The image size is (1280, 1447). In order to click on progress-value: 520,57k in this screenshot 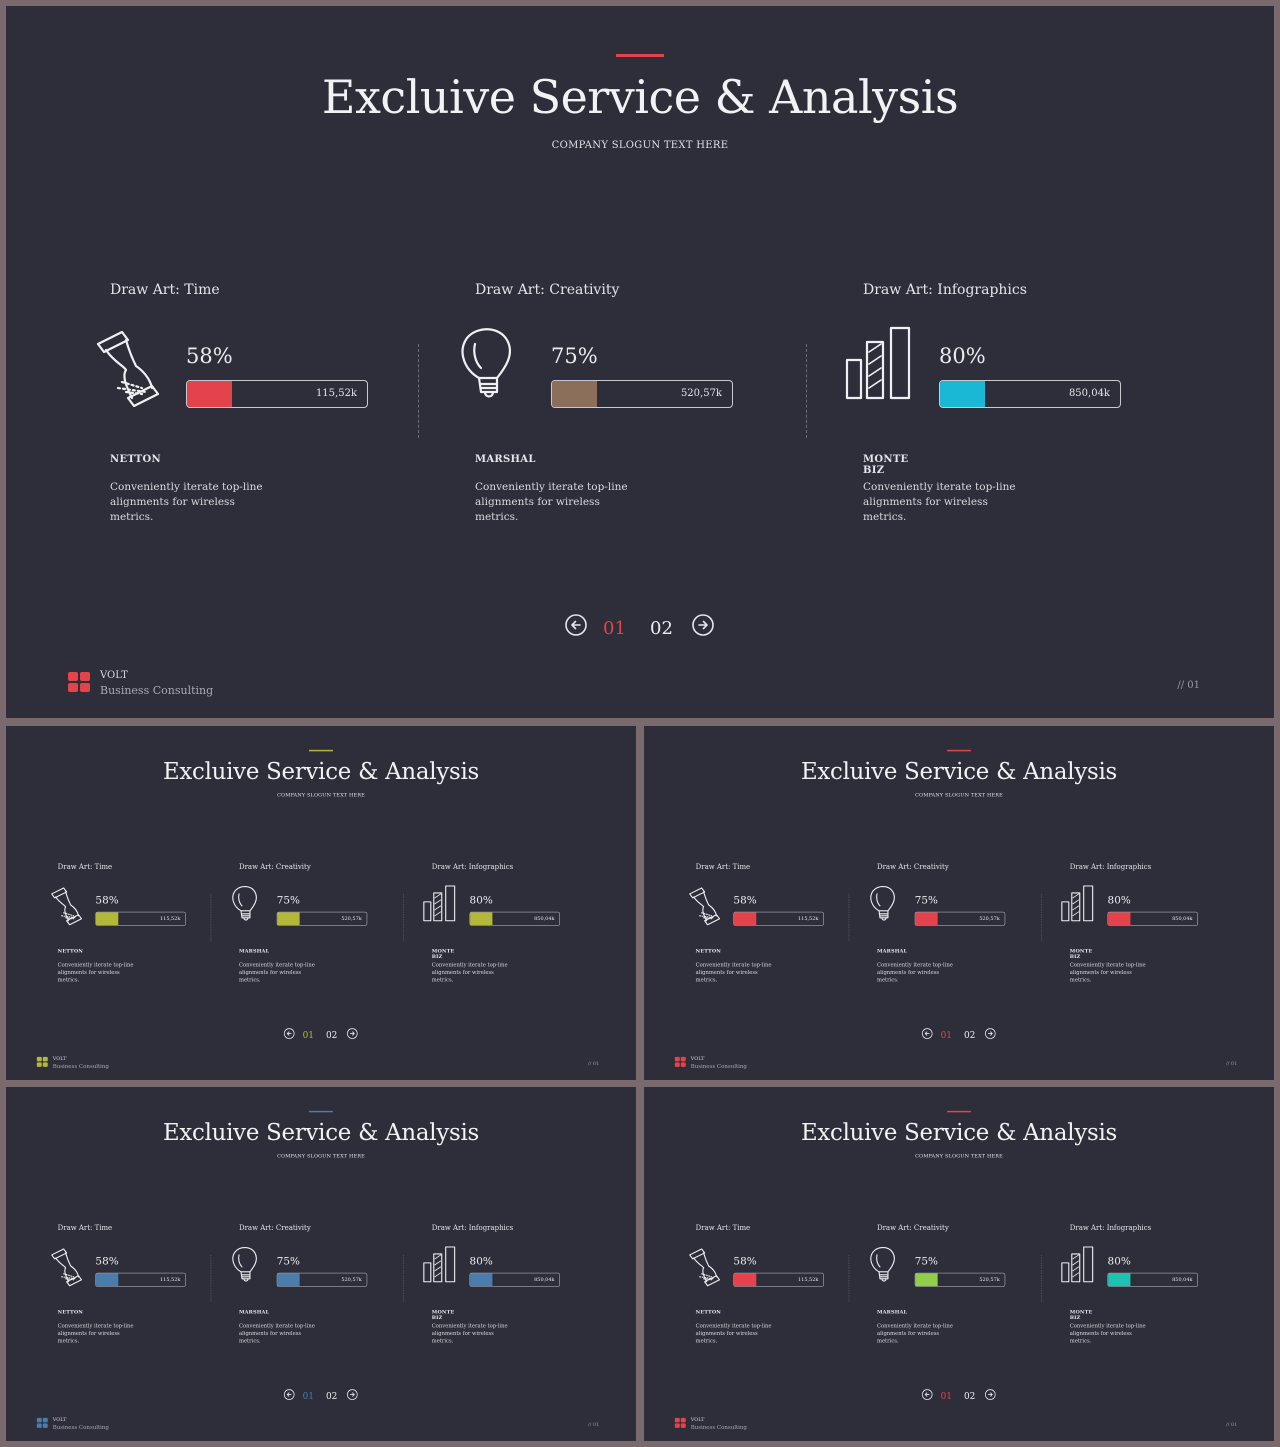, I will do `click(989, 1279)`.